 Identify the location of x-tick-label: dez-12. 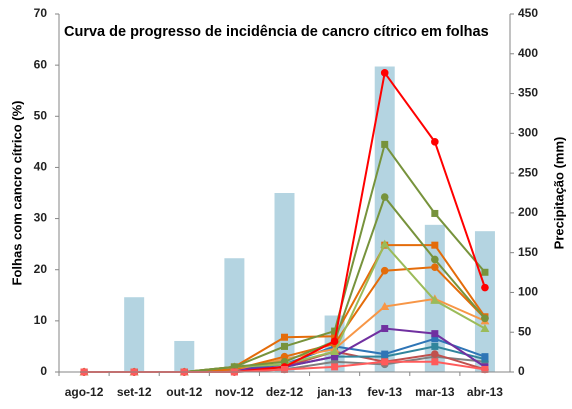
(285, 392).